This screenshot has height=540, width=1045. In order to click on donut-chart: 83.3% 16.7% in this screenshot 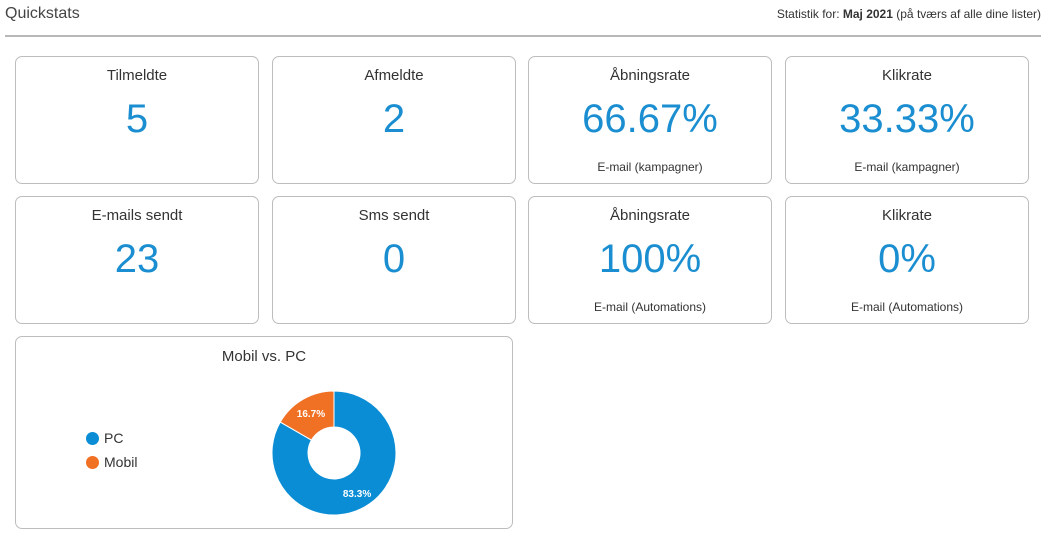, I will do `click(334, 453)`.